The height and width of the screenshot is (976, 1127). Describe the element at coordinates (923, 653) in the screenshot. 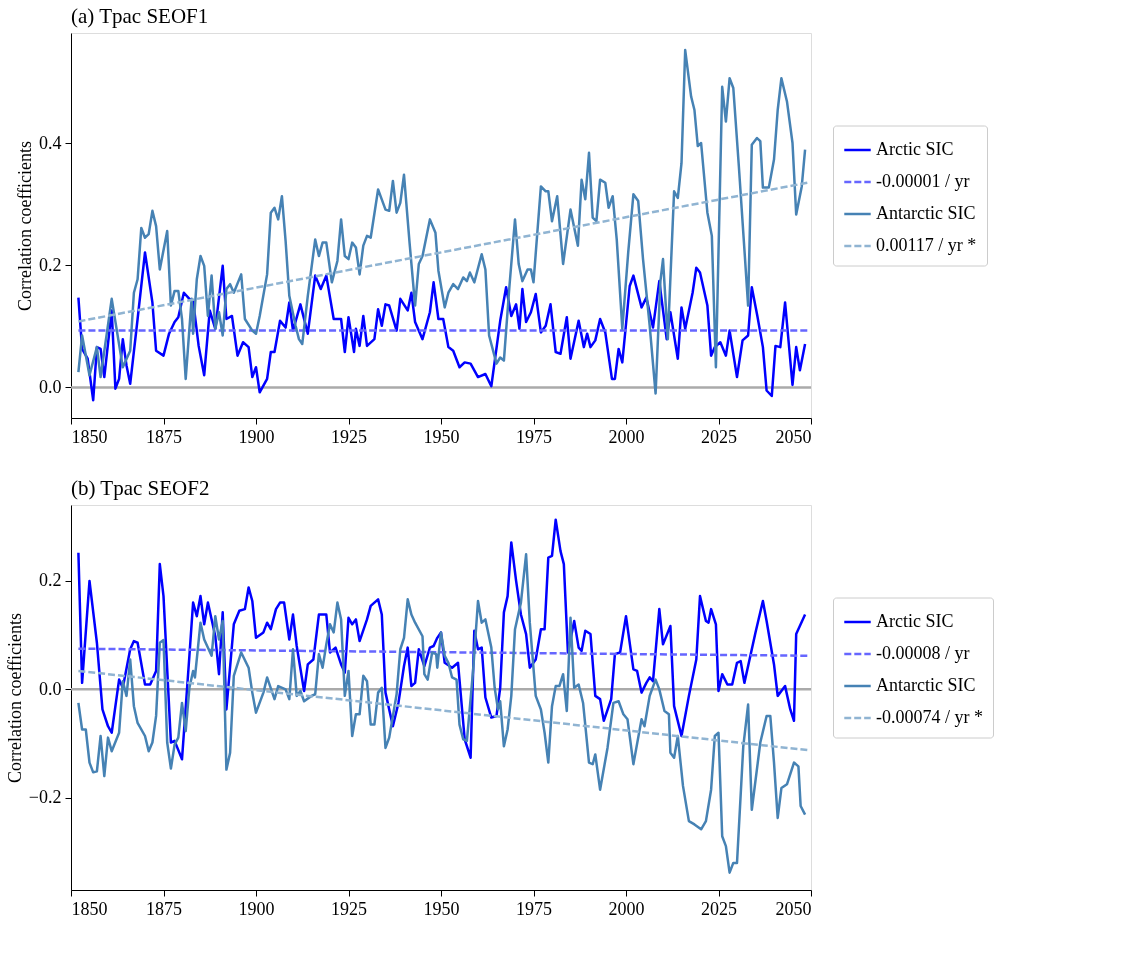

I see `legend-label: -0.00008 / yr` at that location.